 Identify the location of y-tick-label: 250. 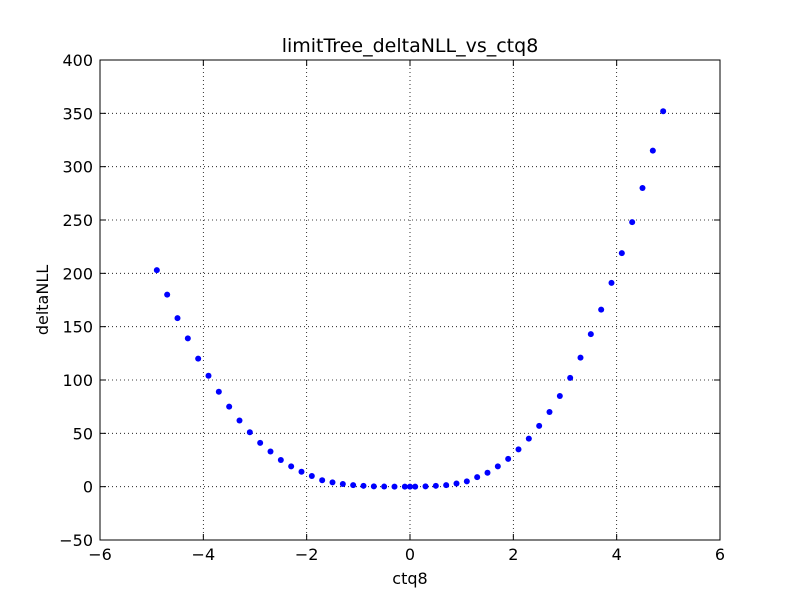
(77, 220).